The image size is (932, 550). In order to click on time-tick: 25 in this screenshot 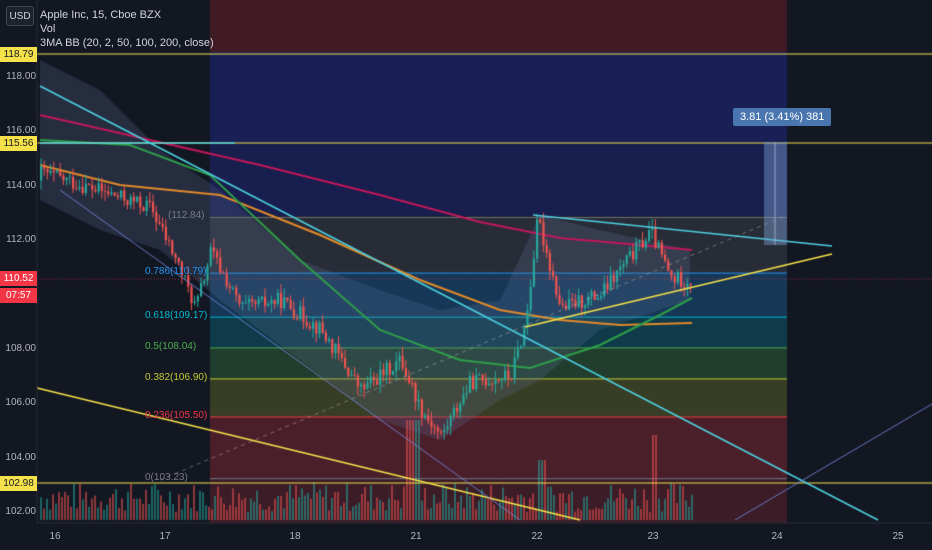, I will do `click(898, 536)`.